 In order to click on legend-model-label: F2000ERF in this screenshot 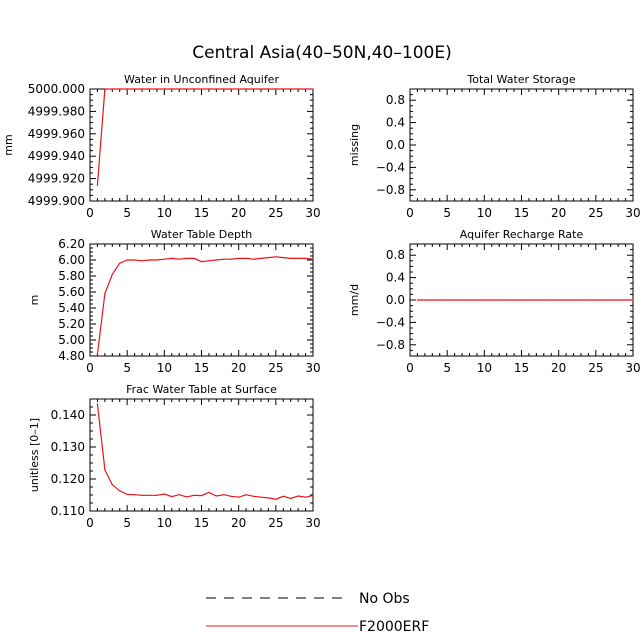, I will do `click(394, 625)`.